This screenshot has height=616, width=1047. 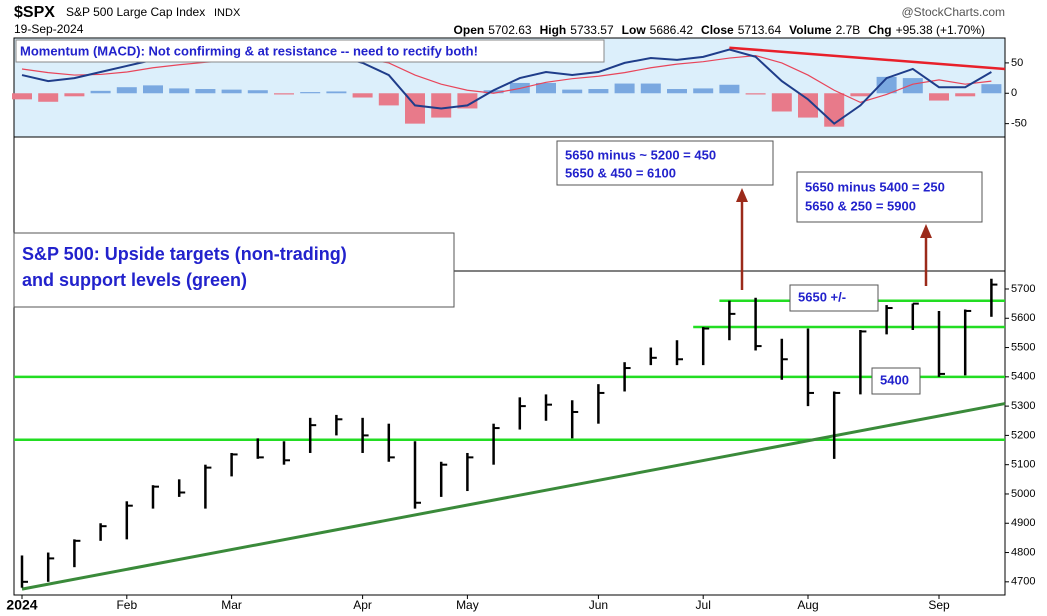 I want to click on y-tick-label: -50, so click(x=1019, y=124).